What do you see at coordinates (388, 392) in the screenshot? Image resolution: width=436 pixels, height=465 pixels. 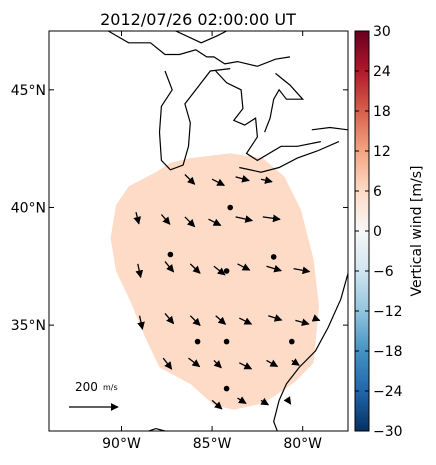 I see `colorbar-tick-label: −24` at bounding box center [388, 392].